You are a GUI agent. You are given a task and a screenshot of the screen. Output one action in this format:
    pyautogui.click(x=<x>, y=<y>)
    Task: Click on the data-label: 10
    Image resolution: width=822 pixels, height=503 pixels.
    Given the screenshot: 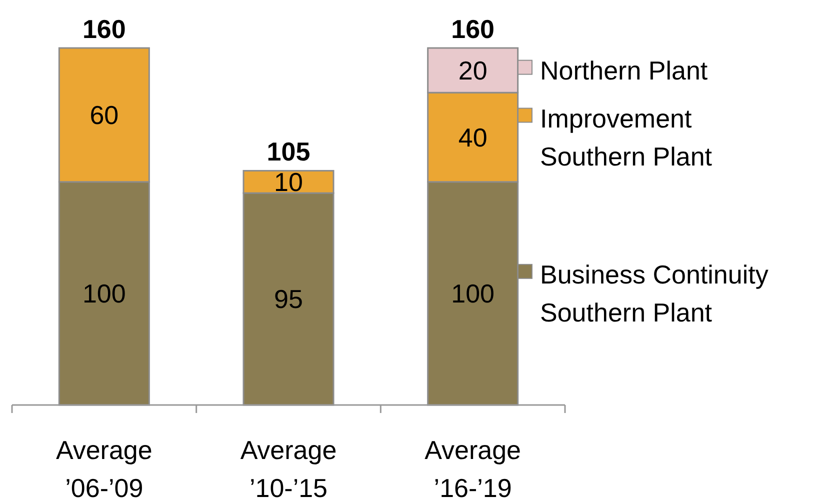 What is the action you would take?
    pyautogui.click(x=288, y=181)
    